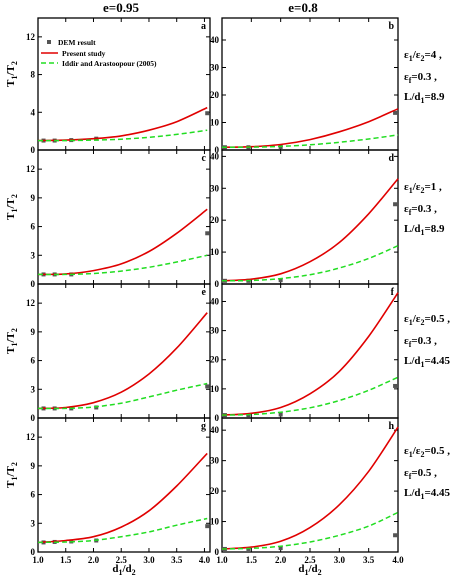 This screenshot has width=457, height=578. Describe the element at coordinates (66, 560) in the screenshot. I see `x-tick-label: 1.5` at that location.